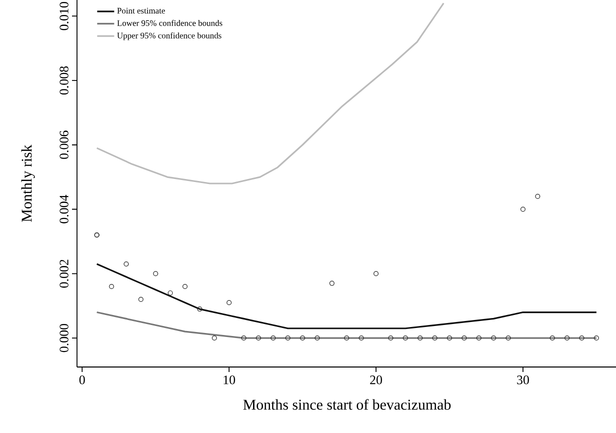 The height and width of the screenshot is (433, 616). Describe the element at coordinates (64, 144) in the screenshot. I see `y-tick-label: 0.006` at that location.